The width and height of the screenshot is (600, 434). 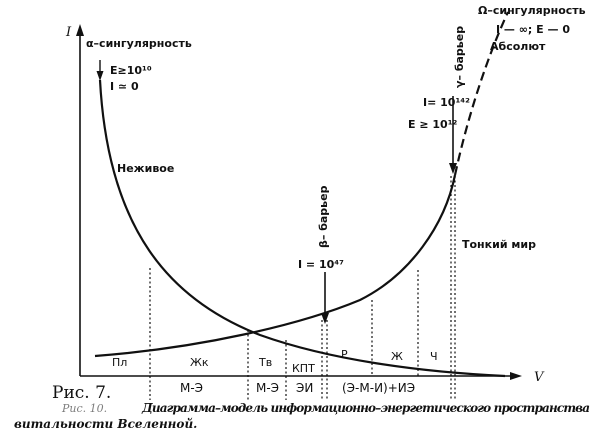 I want to click on gamma-energy-label: E ≥ 10¹², so click(x=433, y=124).